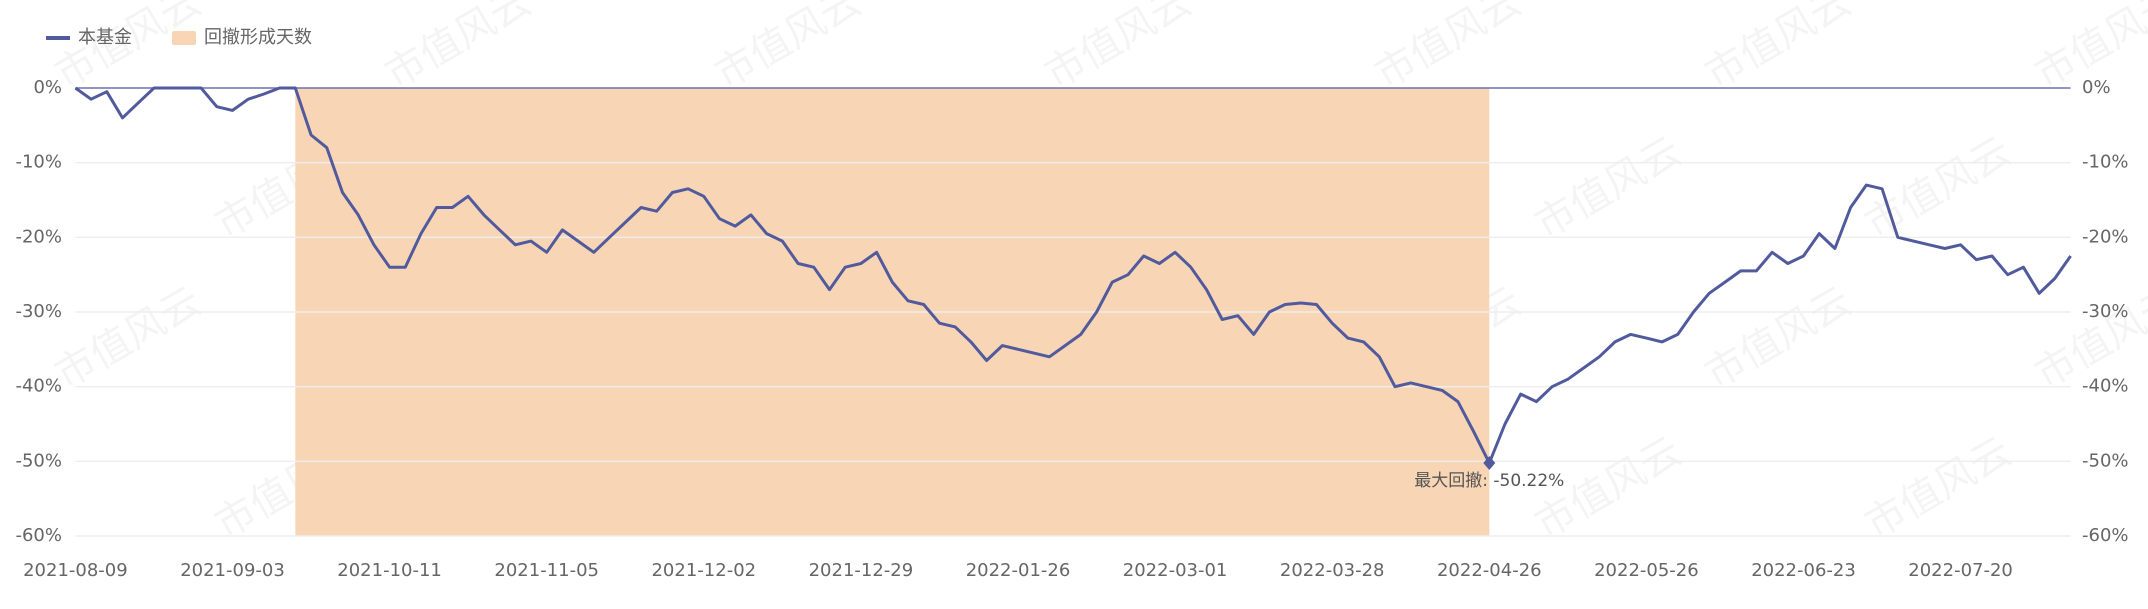 This screenshot has height=609, width=2148. I want to click on max-drawdown-marker, so click(1489, 462).